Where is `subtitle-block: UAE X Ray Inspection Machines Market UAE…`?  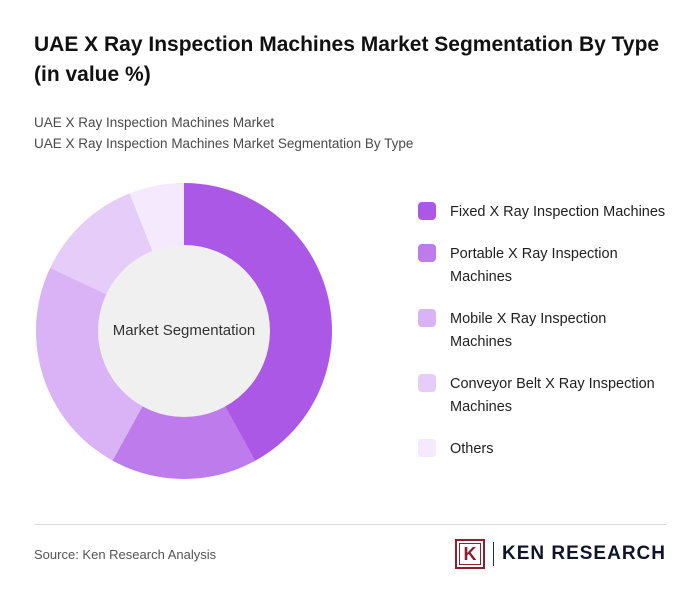 subtitle-block: UAE X Ray Inspection Machines Market UAE… is located at coordinates (350, 134).